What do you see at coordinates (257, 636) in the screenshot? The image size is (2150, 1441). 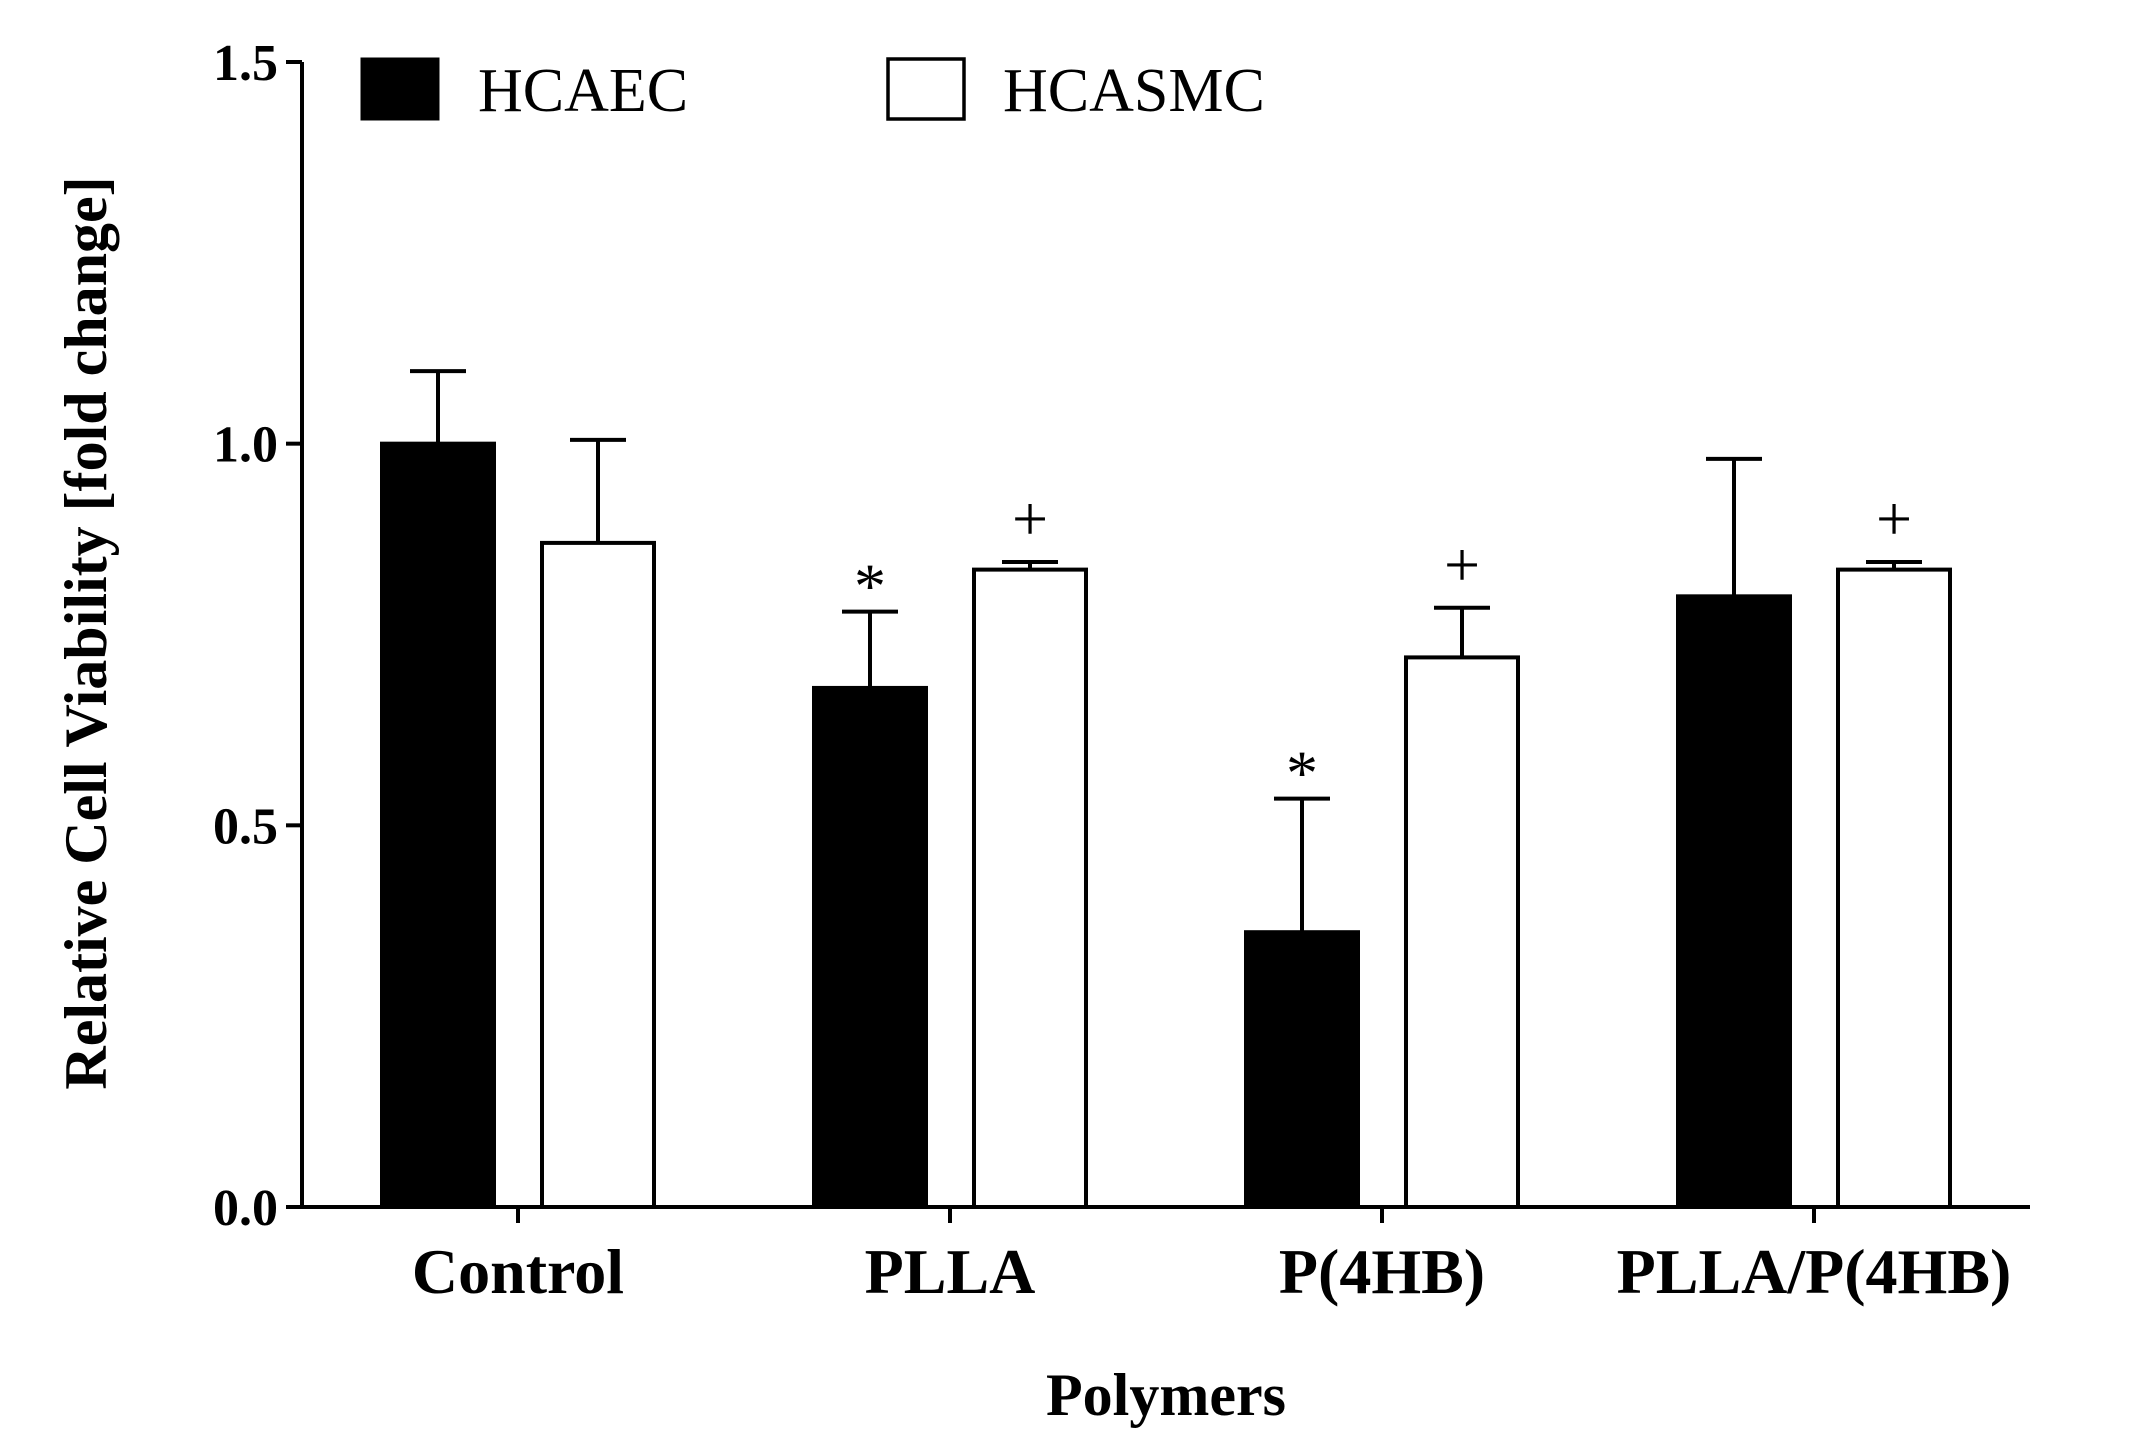 I see `y-ticks: 0.0 0.5 1.0 1.5` at bounding box center [257, 636].